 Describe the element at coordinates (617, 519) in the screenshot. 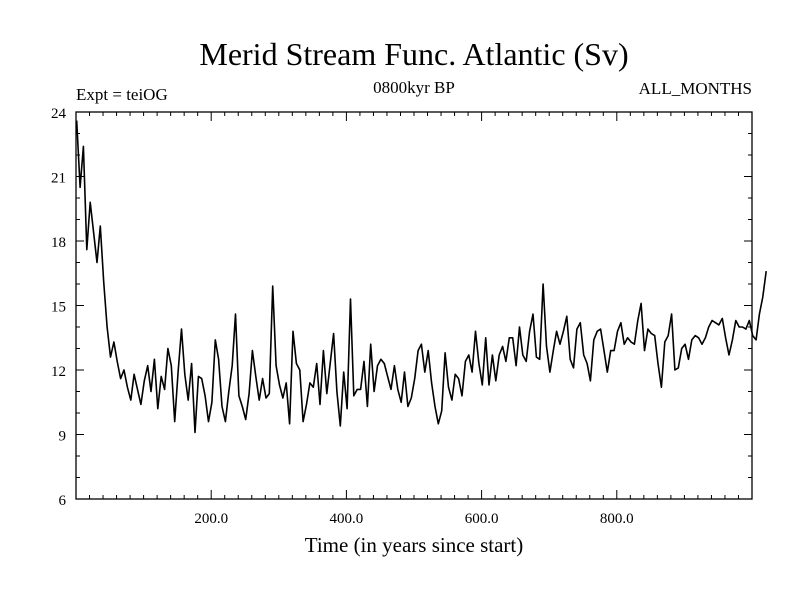

I see `x-tick-label: 800.0` at that location.